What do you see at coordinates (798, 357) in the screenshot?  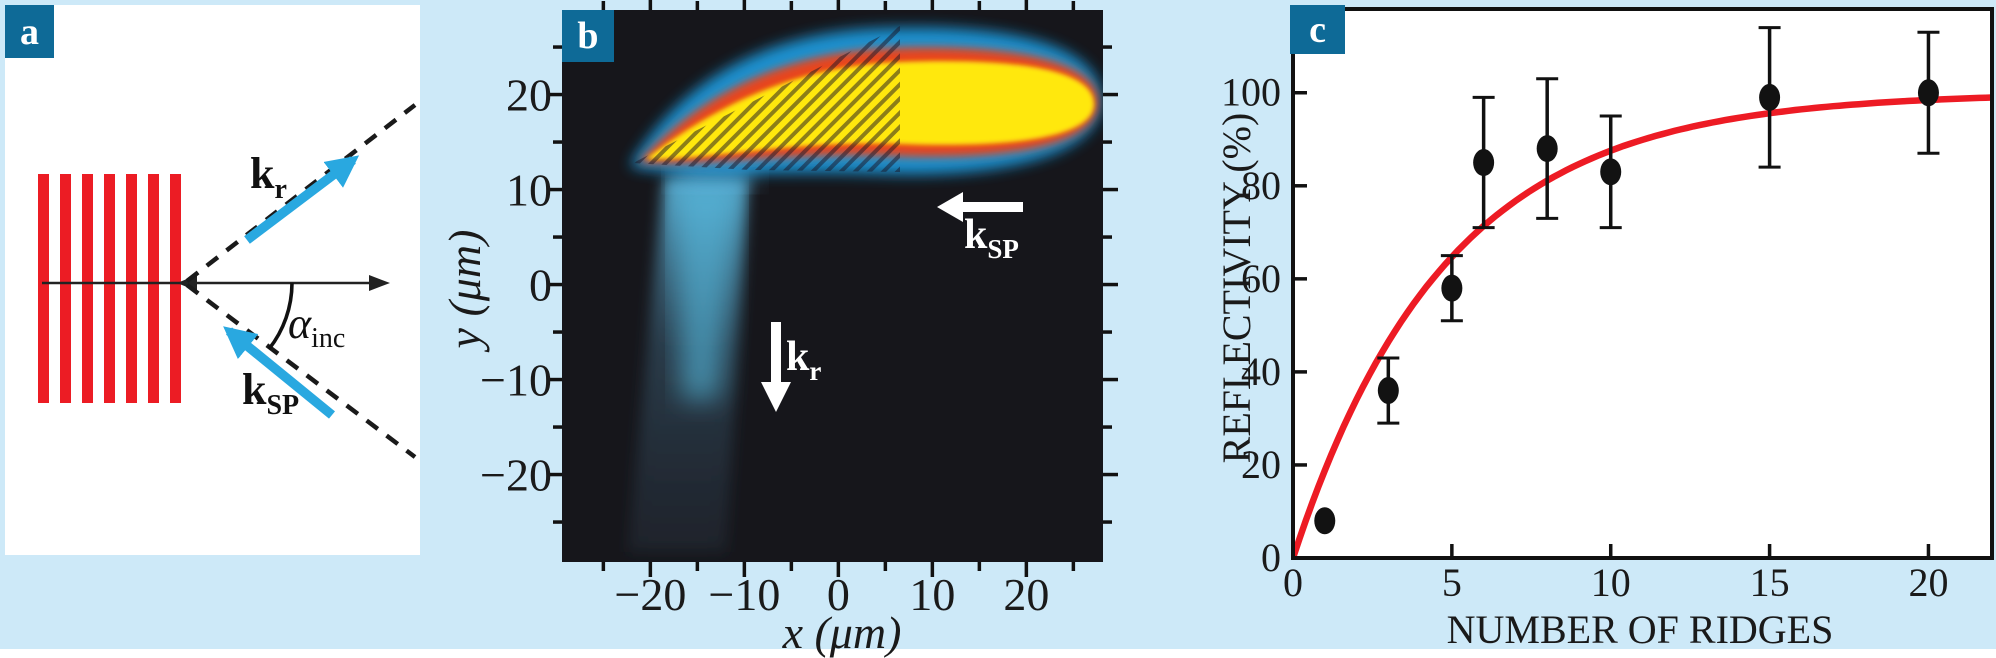 I see `b-kr-base: k` at bounding box center [798, 357].